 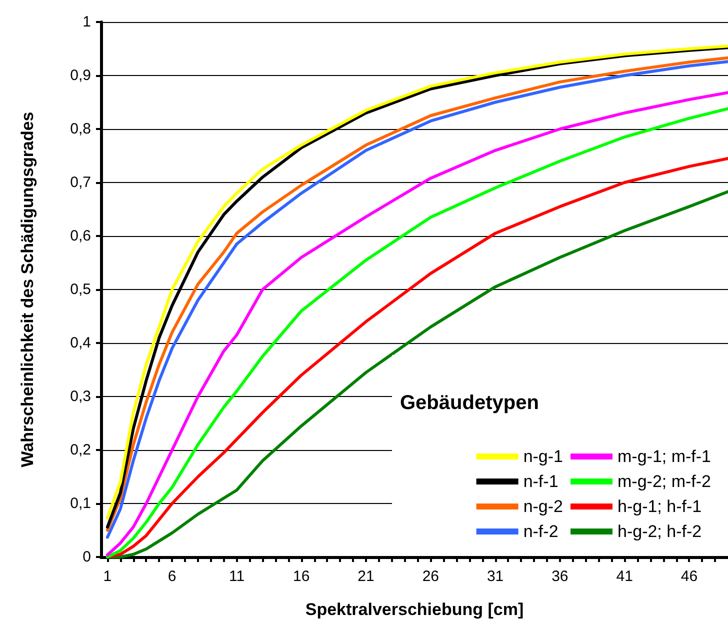 I want to click on x-tick-label: 41, so click(x=624, y=576).